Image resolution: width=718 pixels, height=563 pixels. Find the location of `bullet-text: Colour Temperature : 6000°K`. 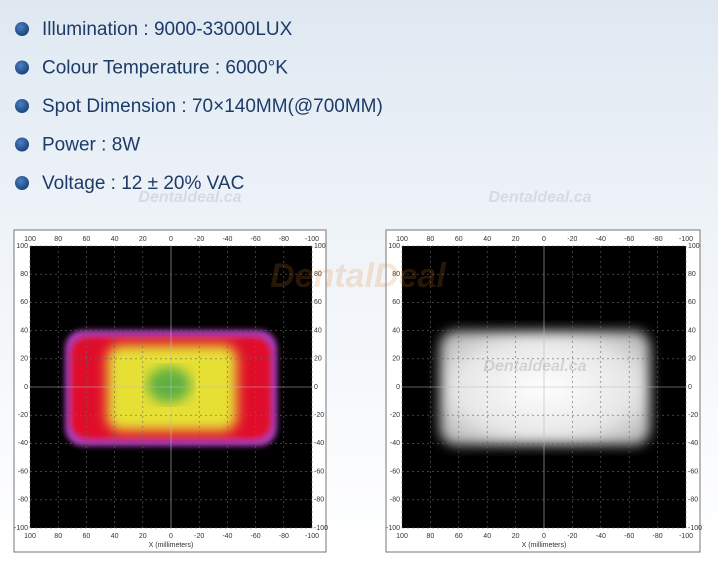

bullet-text: Colour Temperature : 6000°K is located at coordinates (165, 68).